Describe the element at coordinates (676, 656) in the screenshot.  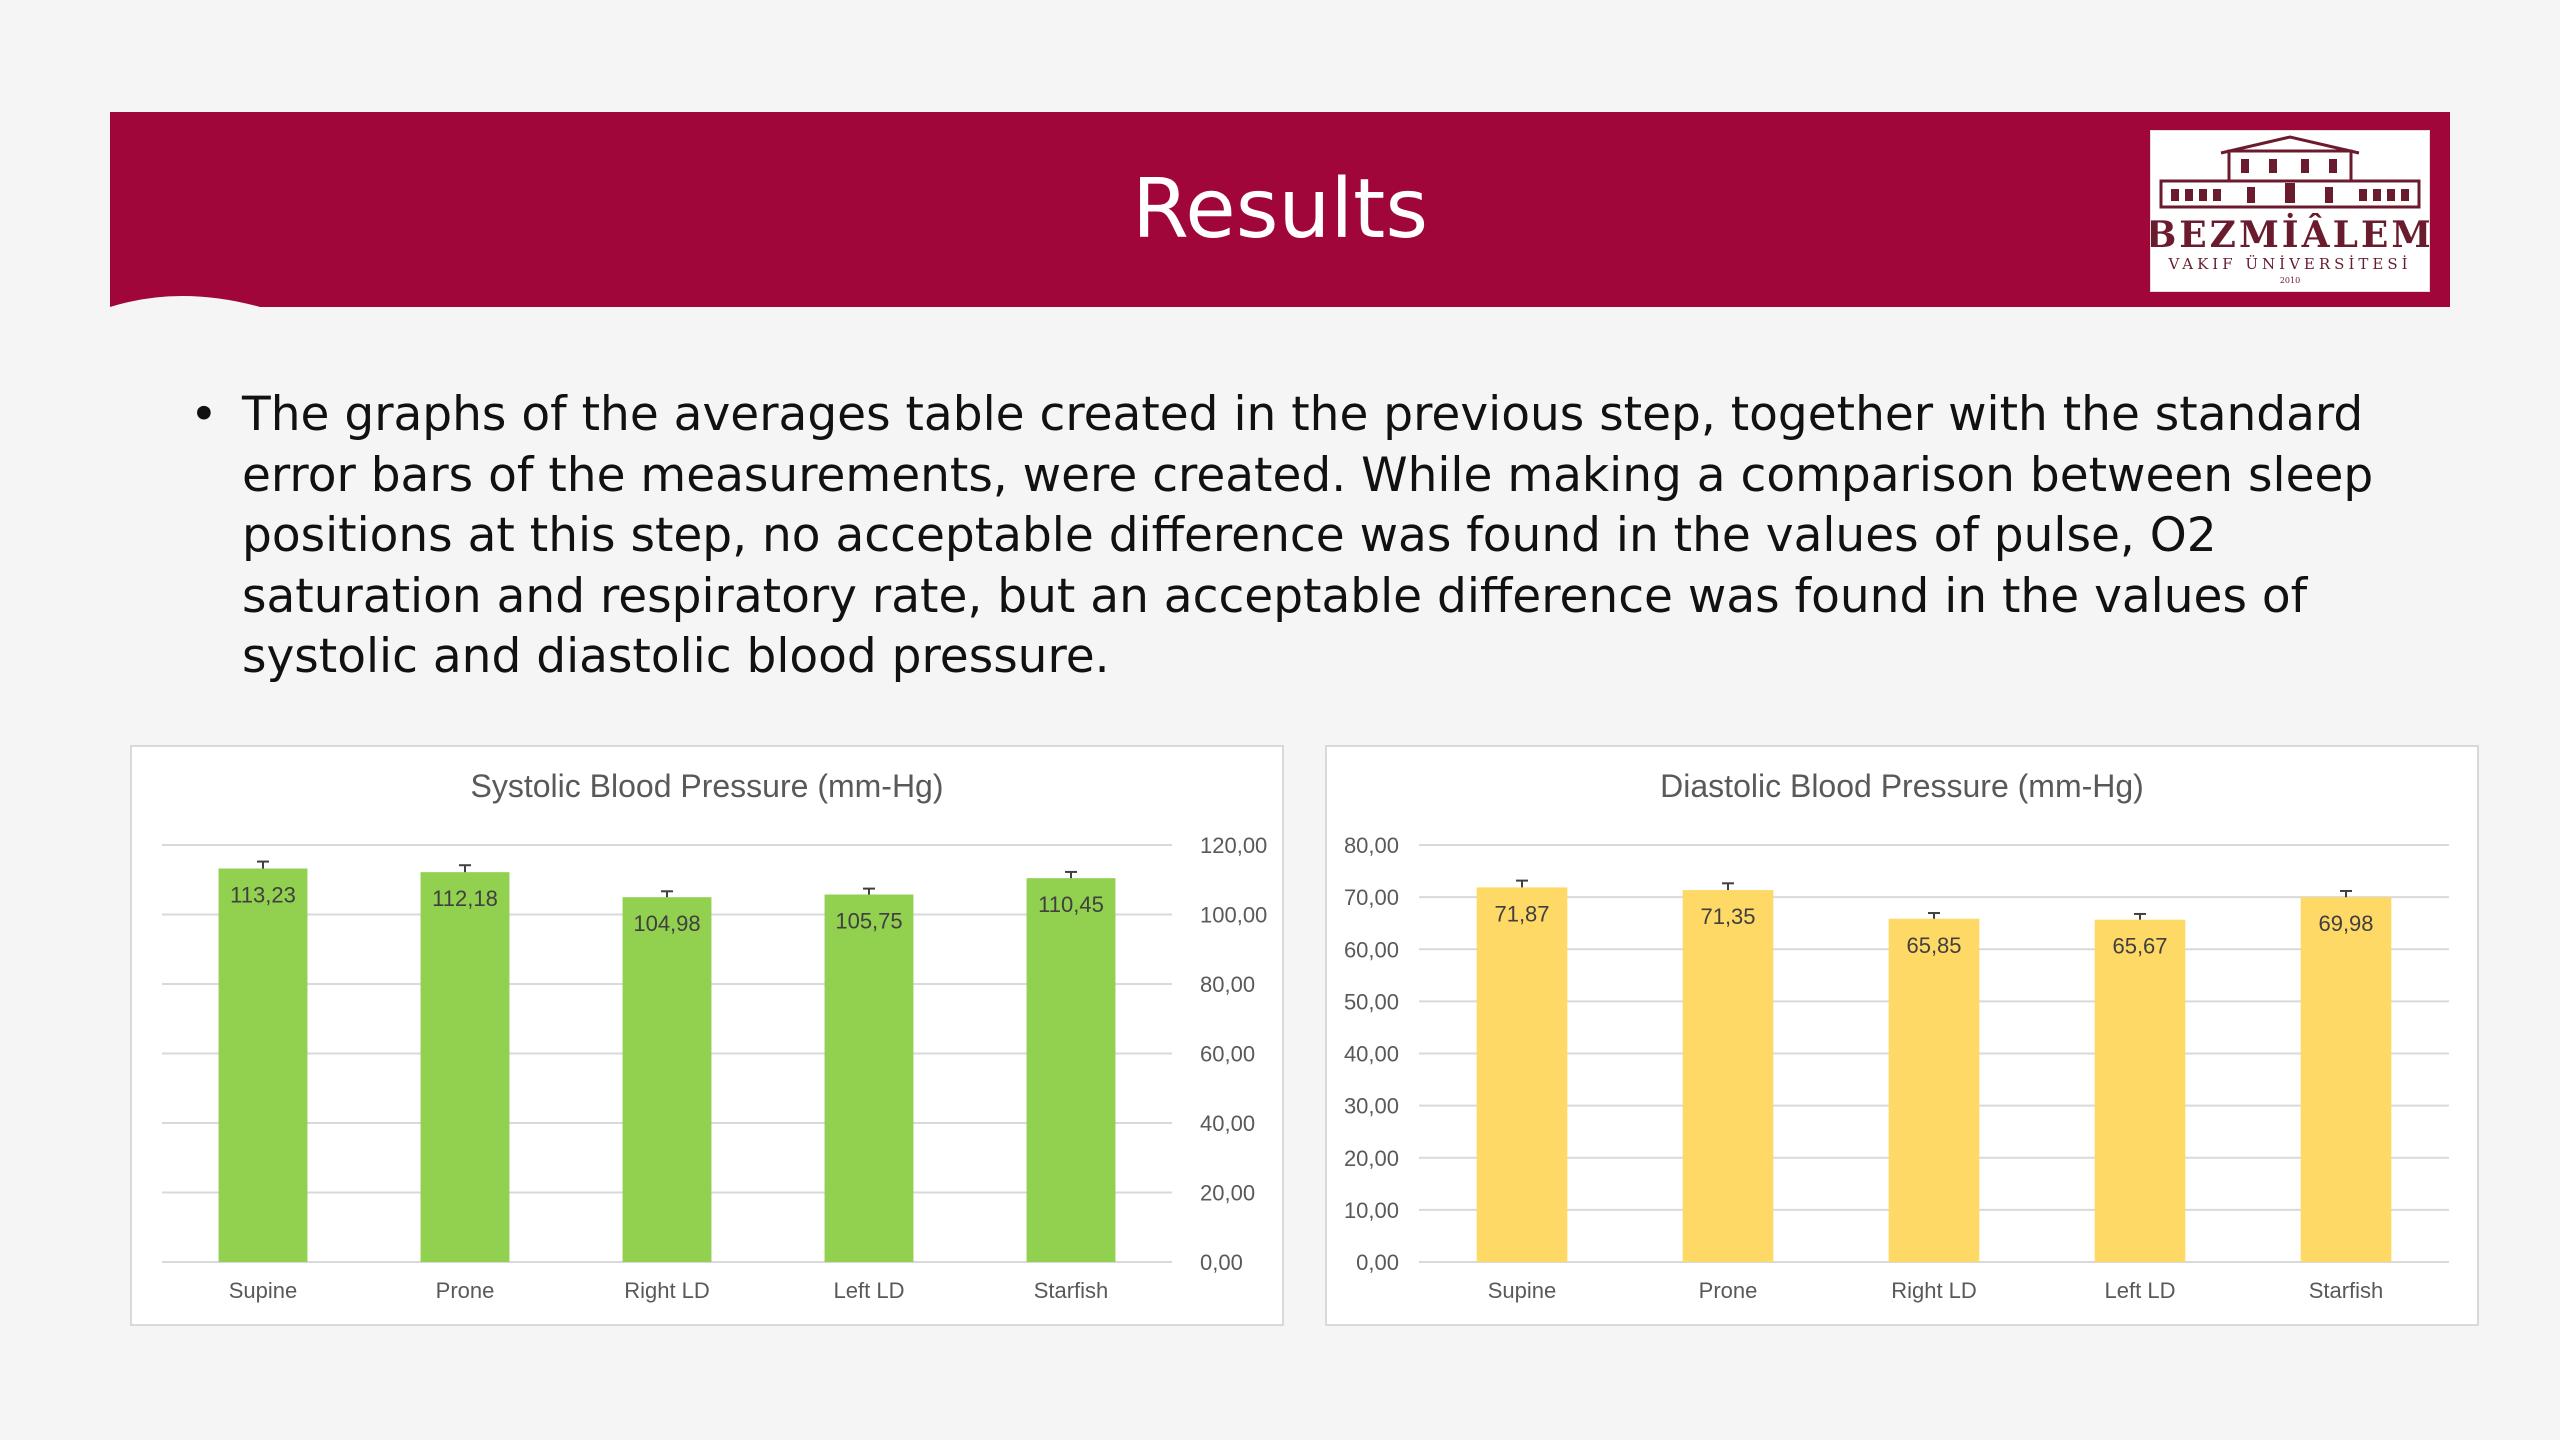
I see `bullet-line: systolic and diastolic blood pressure.` at that location.